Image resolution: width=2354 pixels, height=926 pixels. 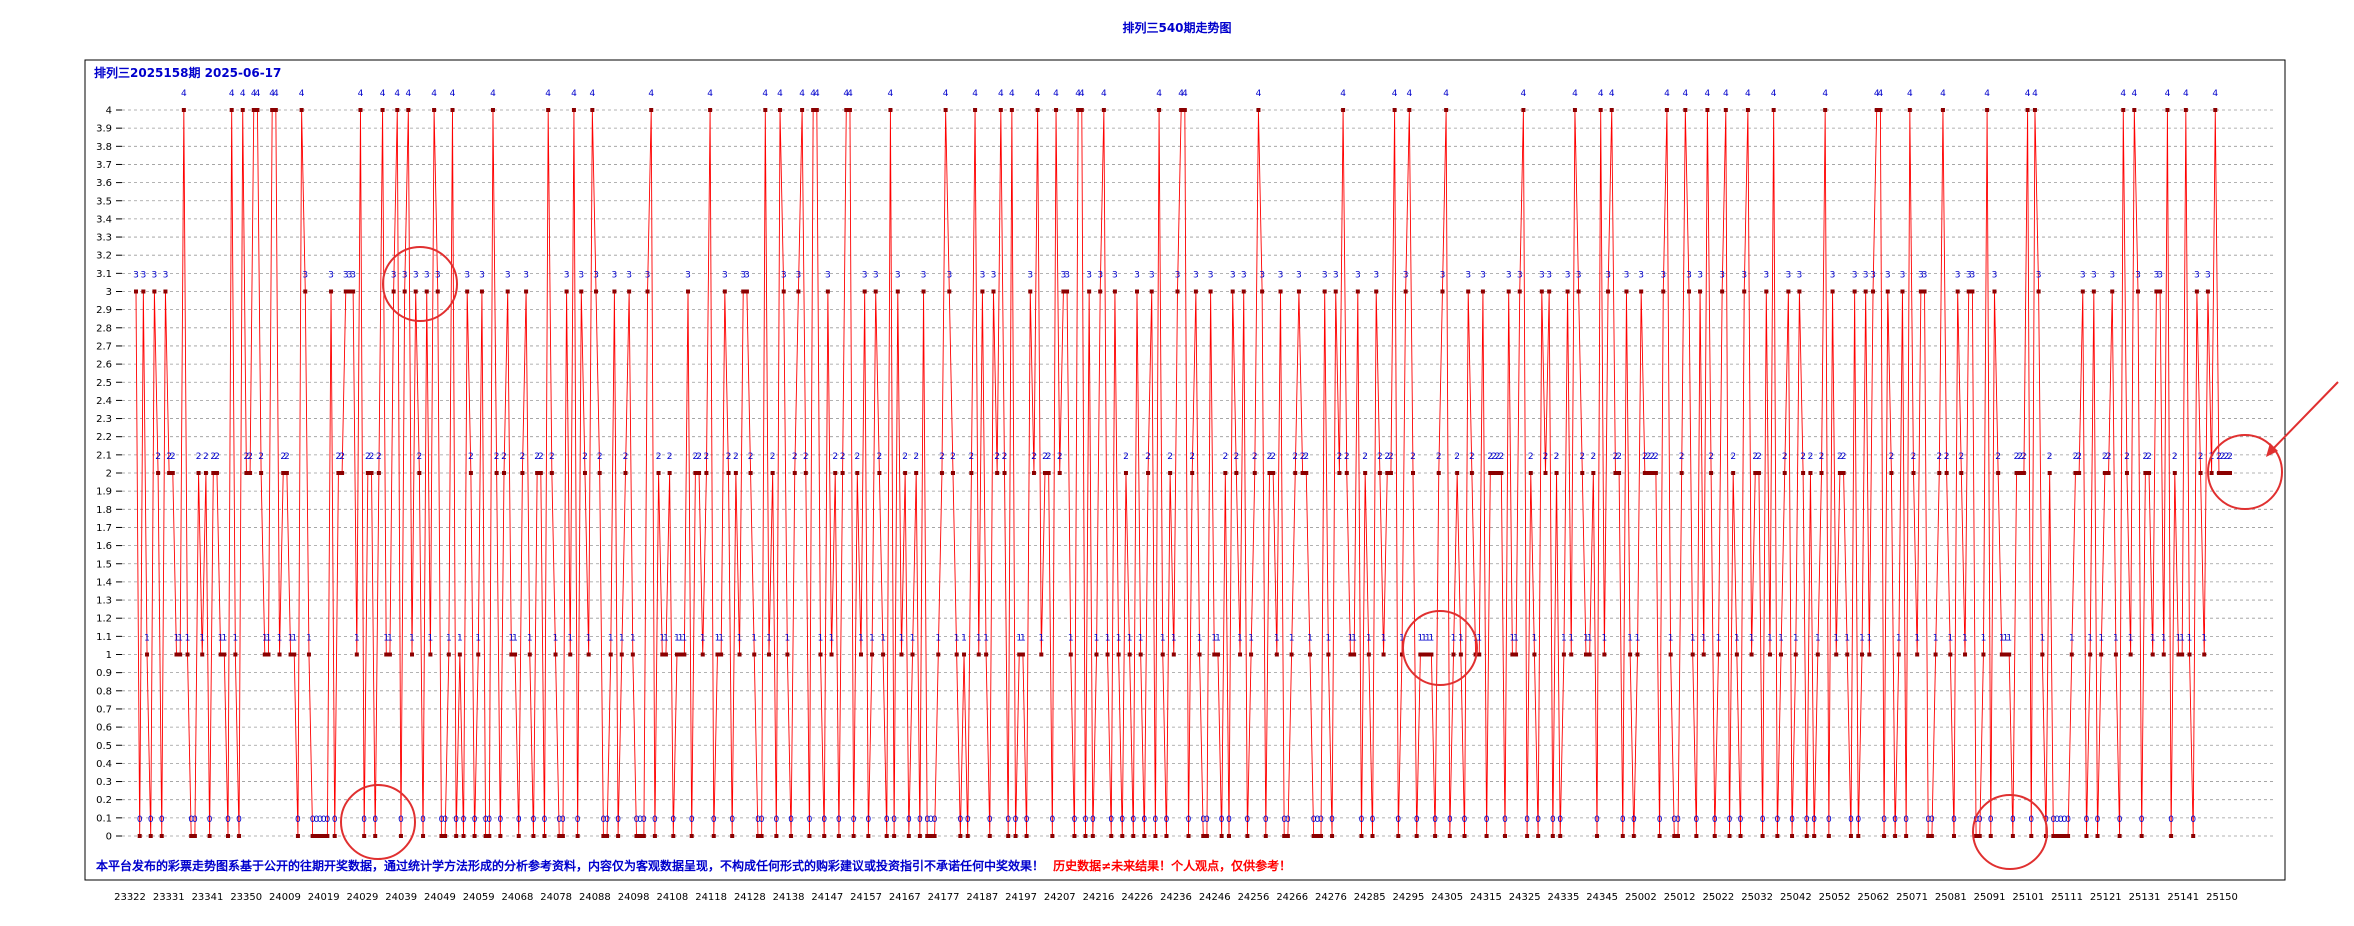 What do you see at coordinates (1525, 897) in the screenshot?
I see `x-tick-label: 24325` at bounding box center [1525, 897].